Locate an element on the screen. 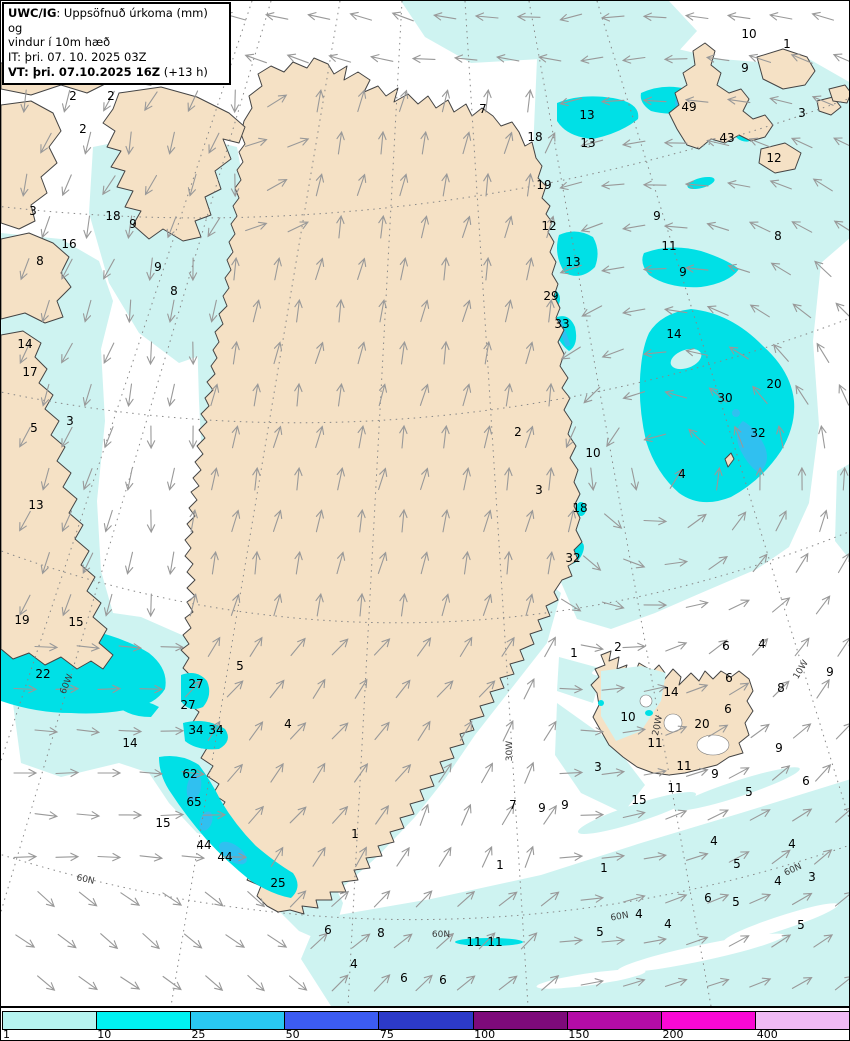  precip-value: 20 is located at coordinates (701, 724).